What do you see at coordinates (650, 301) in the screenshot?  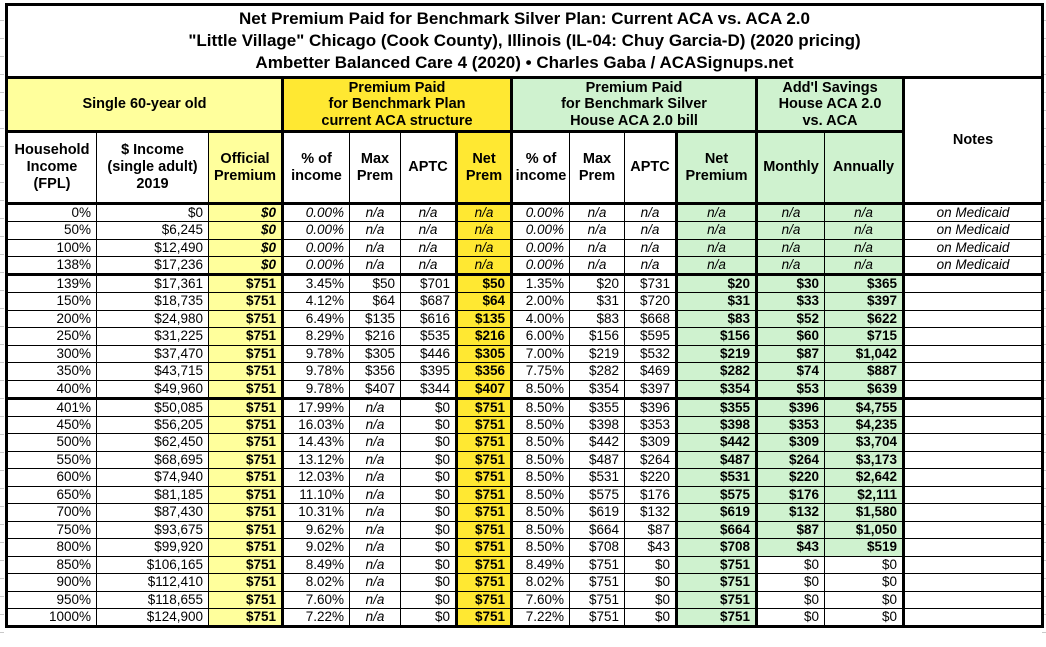 I see `cell-aca2-aptc: $720` at bounding box center [650, 301].